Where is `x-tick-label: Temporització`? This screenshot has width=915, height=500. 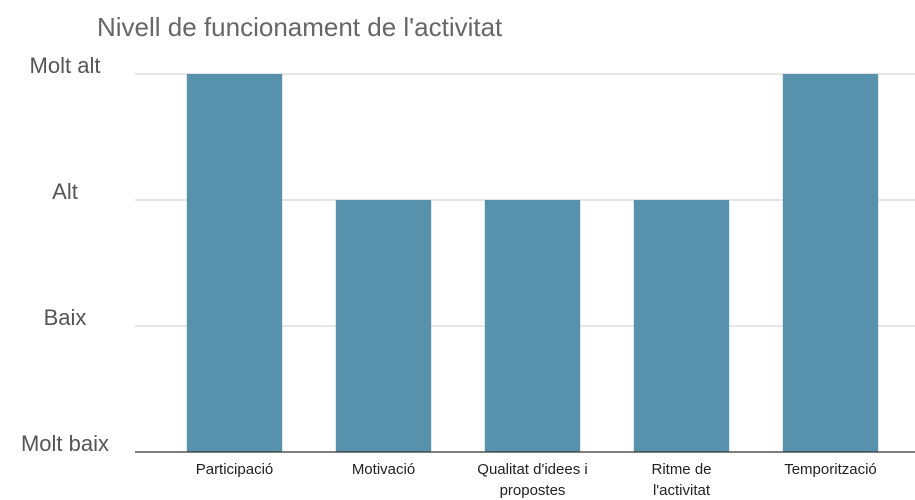 x-tick-label: Temporització is located at coordinates (830, 469).